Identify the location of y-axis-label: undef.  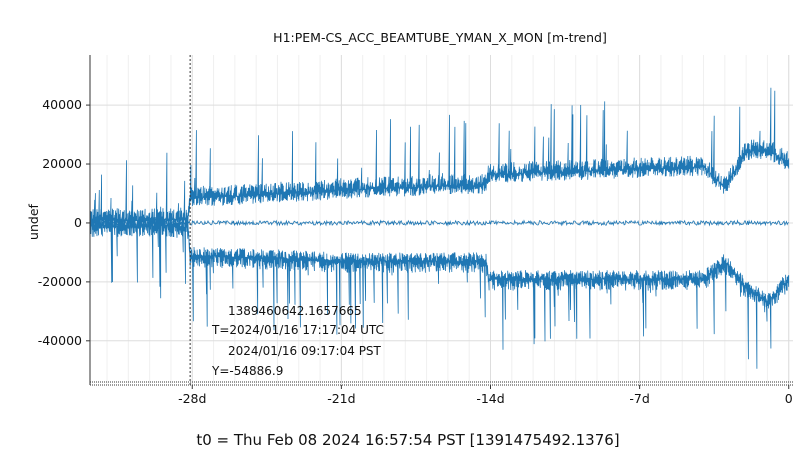
(33, 221).